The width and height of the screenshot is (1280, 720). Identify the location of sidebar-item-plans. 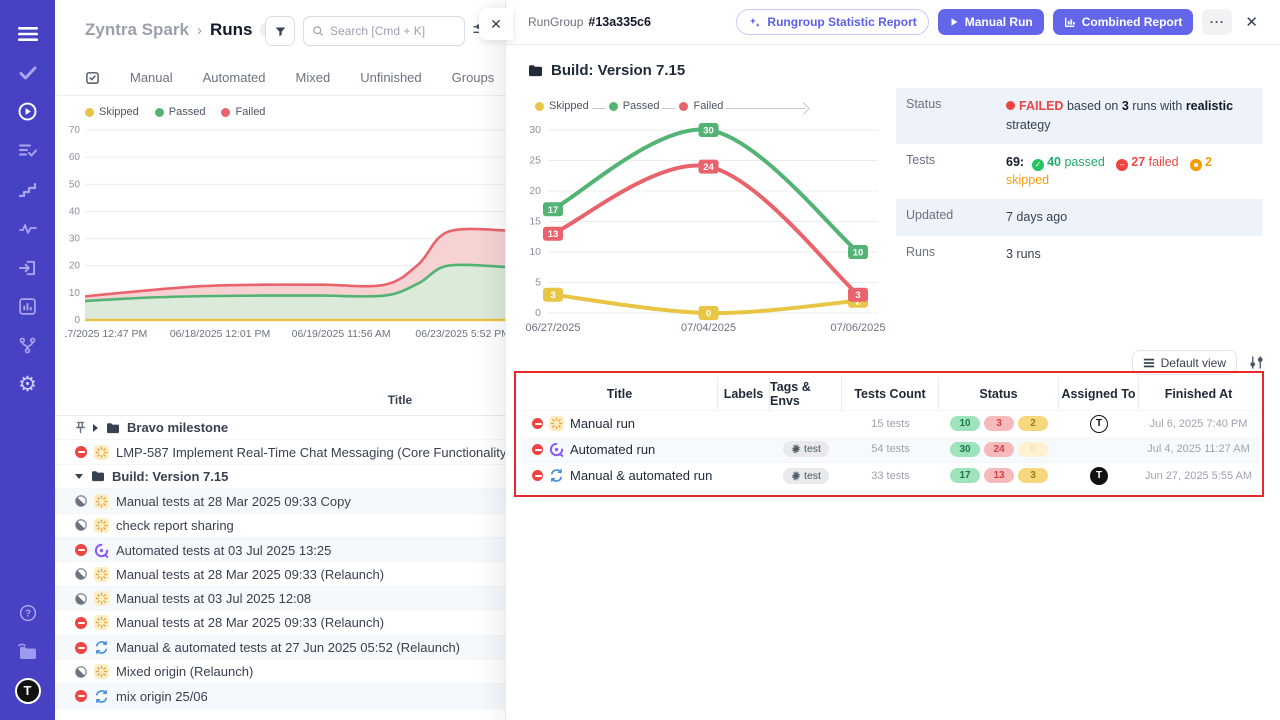
(28, 150).